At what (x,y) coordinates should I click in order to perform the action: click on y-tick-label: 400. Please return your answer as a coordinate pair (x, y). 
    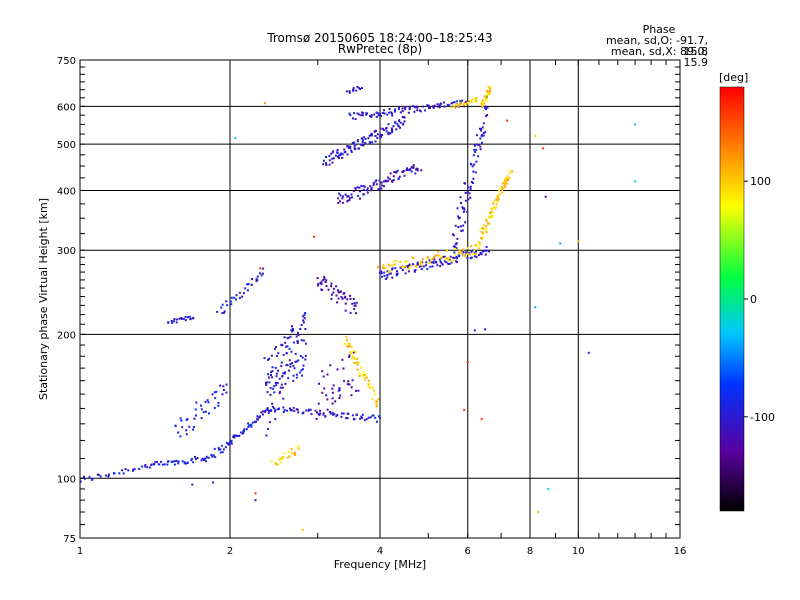
    Looking at the image, I should click on (66, 191).